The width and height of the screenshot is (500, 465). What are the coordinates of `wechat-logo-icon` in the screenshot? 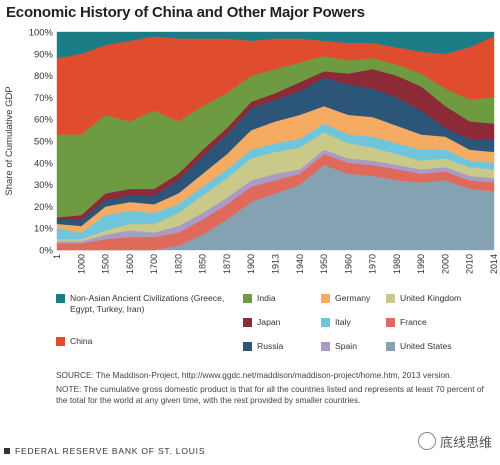 It's located at (426, 441).